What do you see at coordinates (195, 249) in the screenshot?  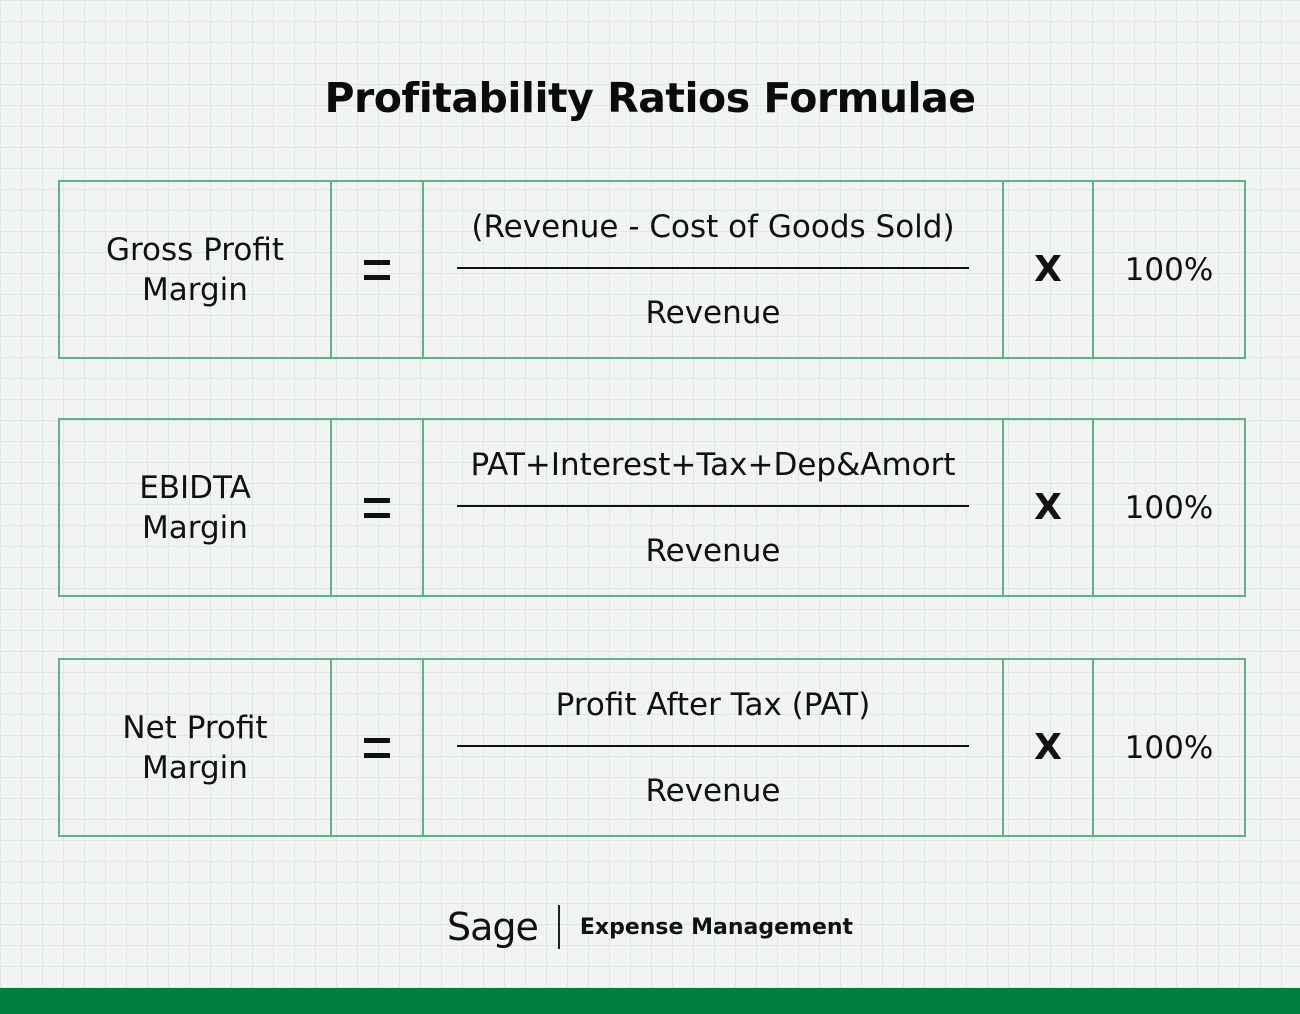 I see `ratio-name-line1: Gross Profit` at bounding box center [195, 249].